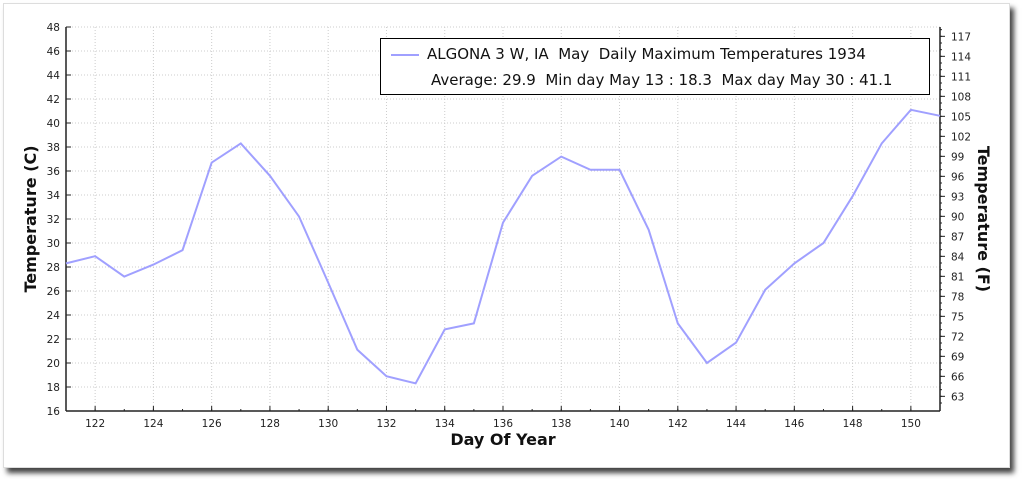 This screenshot has height=479, width=1024. What do you see at coordinates (957, 317) in the screenshot?
I see `y-right-tick-label: 75` at bounding box center [957, 317].